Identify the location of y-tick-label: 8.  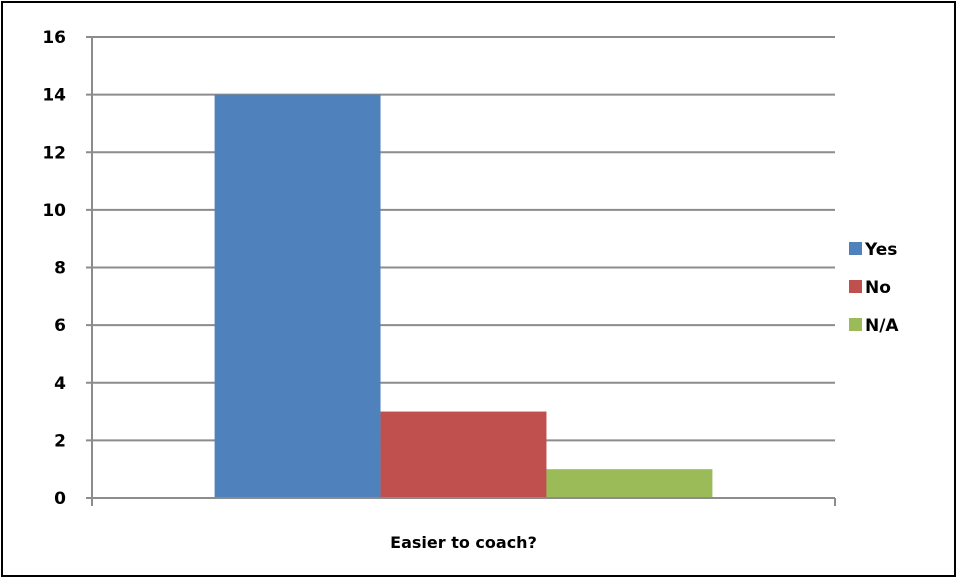
(60, 269).